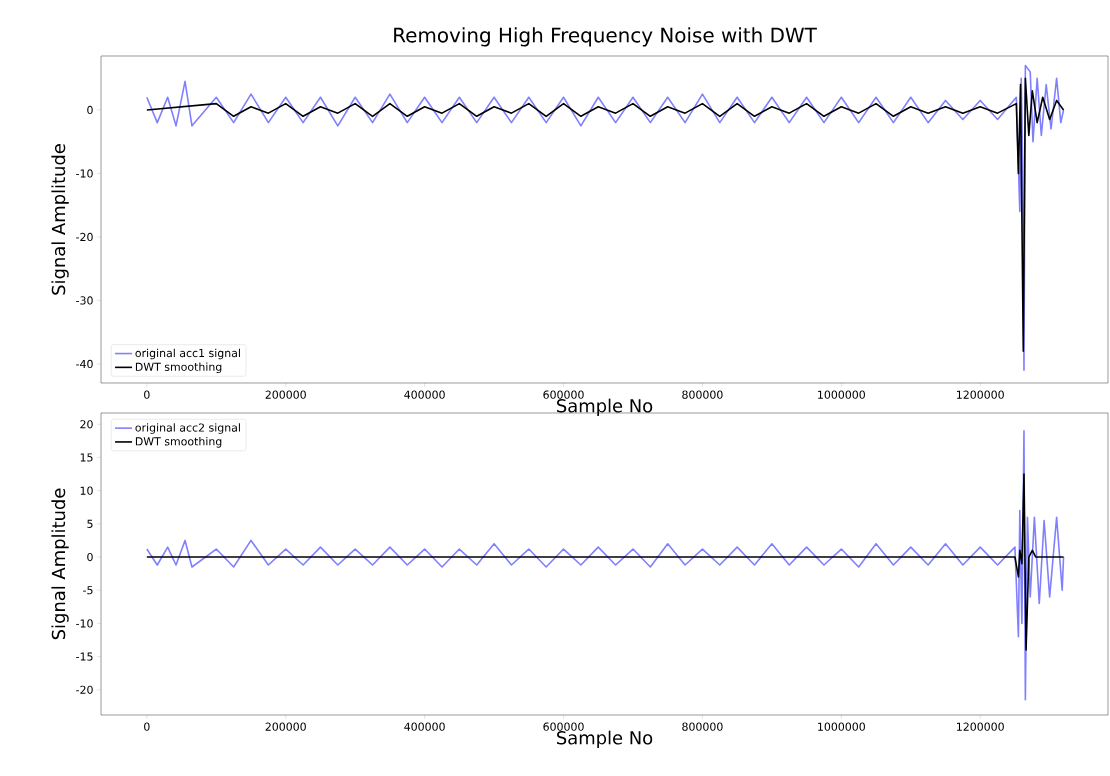 The height and width of the screenshot is (776, 1110). Describe the element at coordinates (605, 37) in the screenshot. I see `chart-title: Removing High Frequency Noise with DWT` at that location.